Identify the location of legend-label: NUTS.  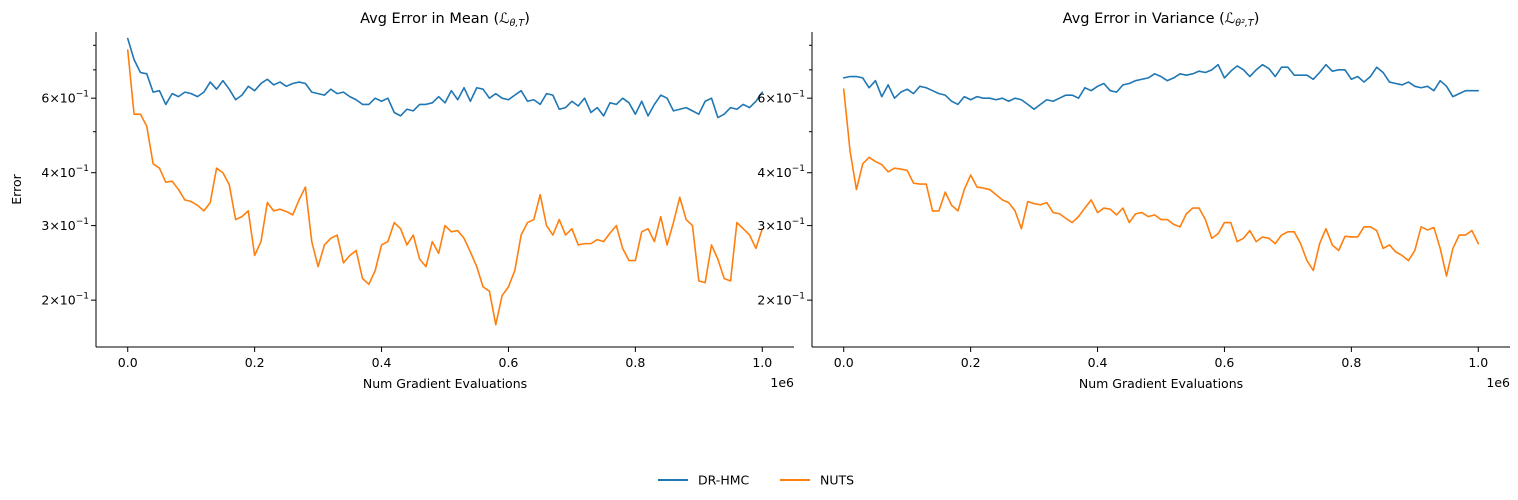
(837, 480).